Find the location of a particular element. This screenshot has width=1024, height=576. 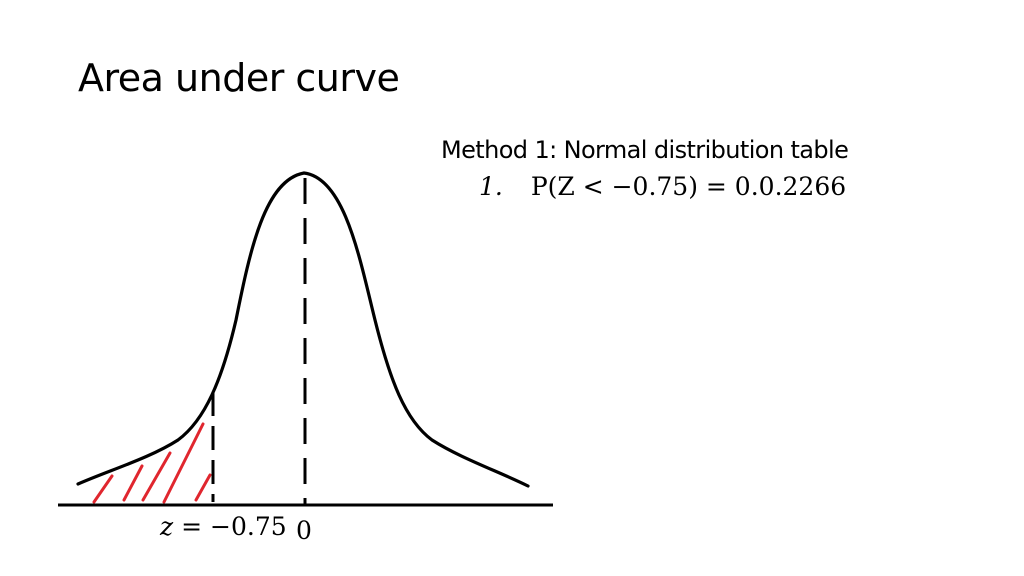

probability-expression: P(Z < −0.75) = 0.0.2266 is located at coordinates (688, 186).